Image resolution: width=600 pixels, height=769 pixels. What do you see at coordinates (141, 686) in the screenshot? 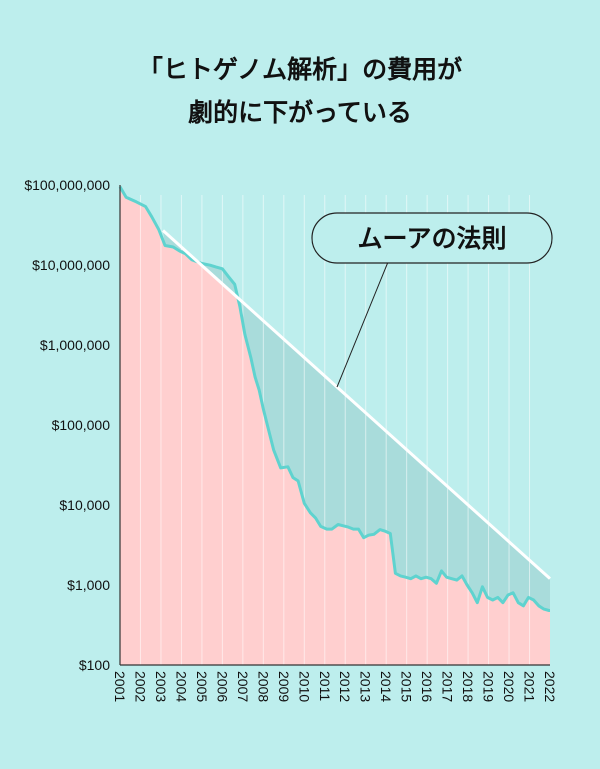
I see `x-tick-label: 2002` at bounding box center [141, 686].